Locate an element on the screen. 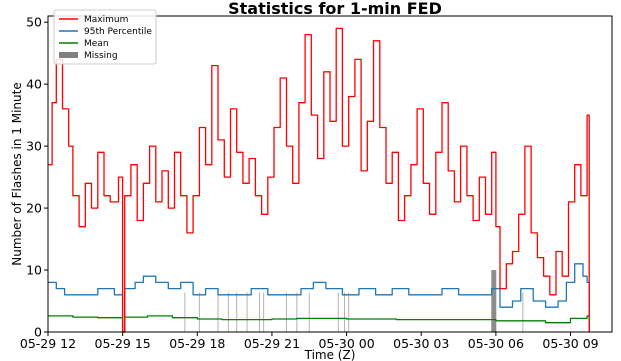 Image resolution: width=621 pixels, height=361 pixels. y-tick-label: 20 is located at coordinates (34, 208).